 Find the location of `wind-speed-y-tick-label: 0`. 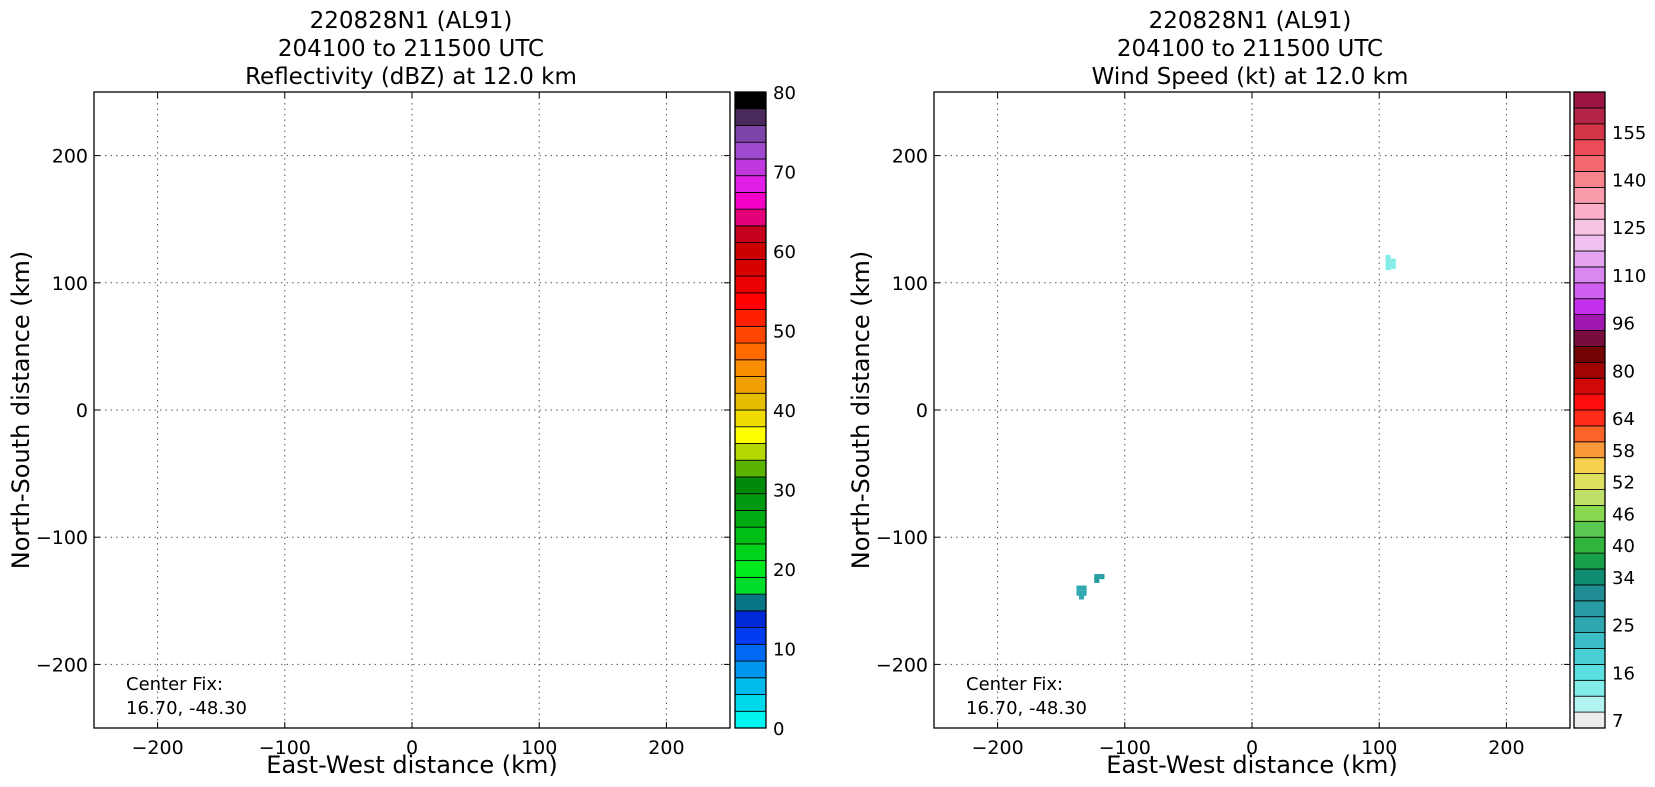

wind-speed-y-tick-label: 0 is located at coordinates (922, 411).